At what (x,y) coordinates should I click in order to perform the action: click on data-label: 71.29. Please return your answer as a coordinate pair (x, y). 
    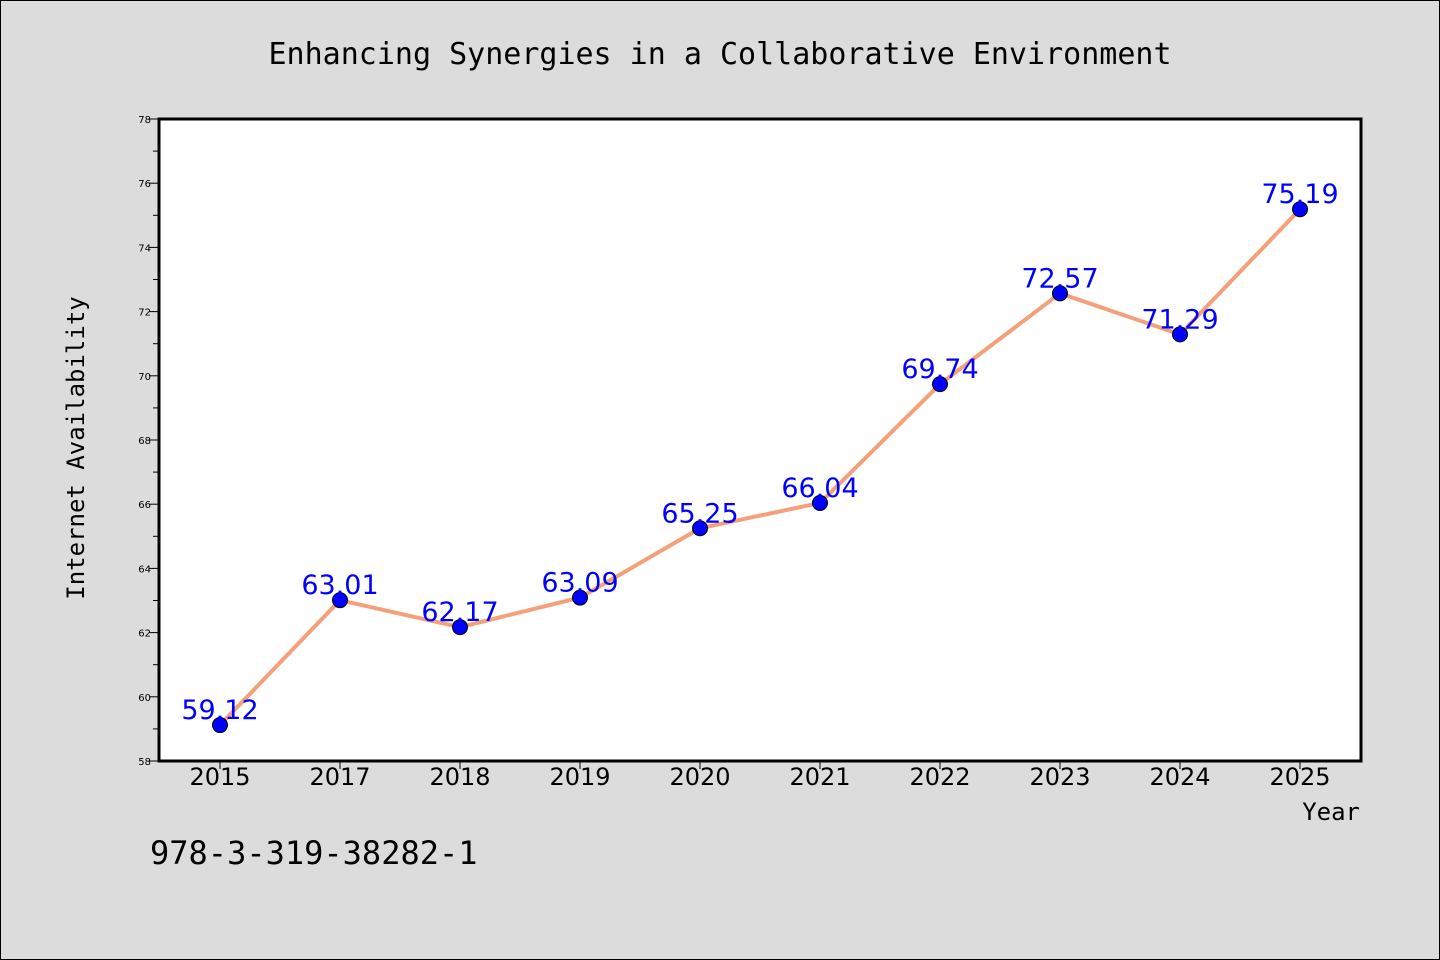
    Looking at the image, I should click on (1179, 319).